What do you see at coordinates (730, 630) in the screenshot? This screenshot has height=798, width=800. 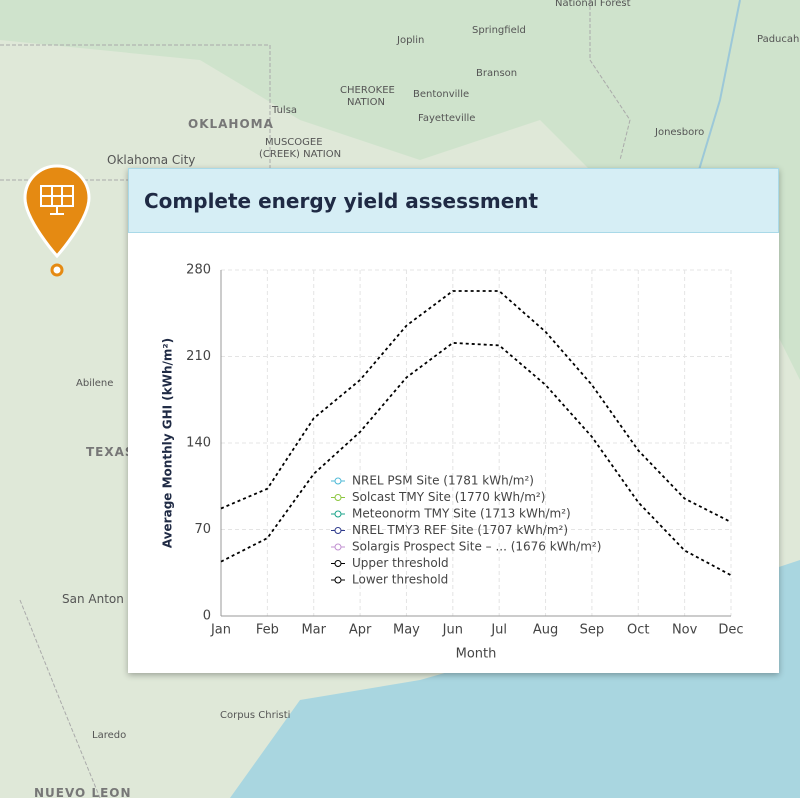 I see `x-tick-label: Dec` at bounding box center [730, 630].